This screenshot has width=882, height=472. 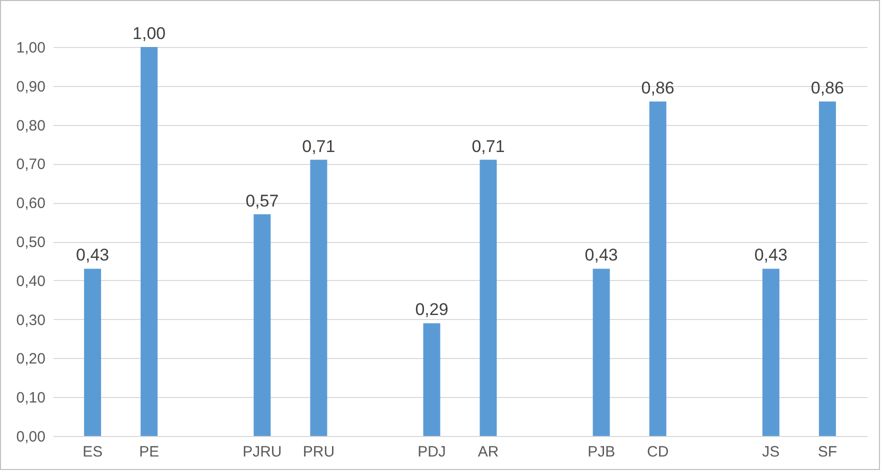 I want to click on x-tick-label: PE, so click(x=149, y=452).